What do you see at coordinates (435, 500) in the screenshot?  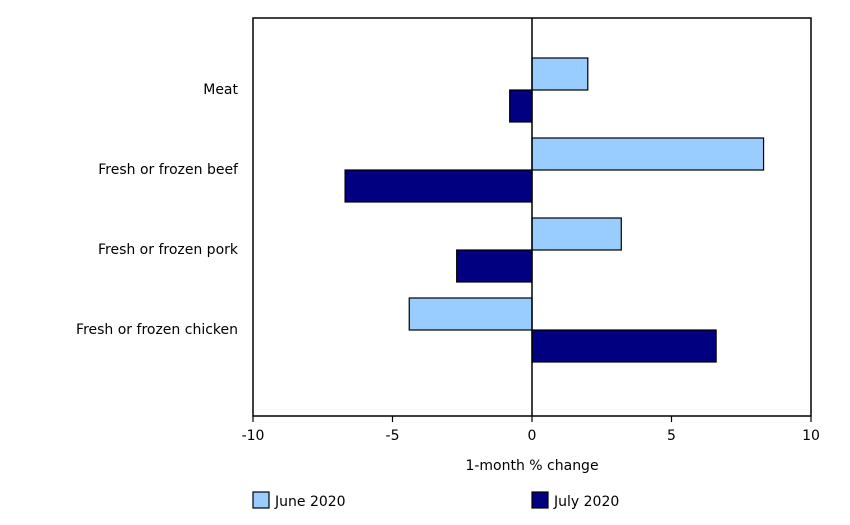 I see `legend: June 2020 July 2020` at bounding box center [435, 500].